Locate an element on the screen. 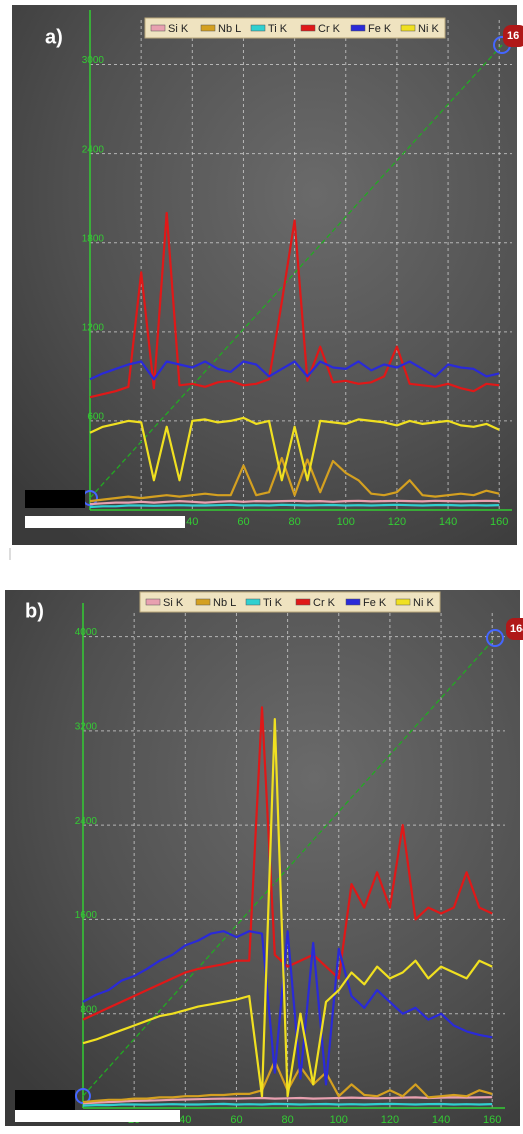 This screenshot has width=523, height=1134. y-tick-label: 3000 is located at coordinates (93, 60).